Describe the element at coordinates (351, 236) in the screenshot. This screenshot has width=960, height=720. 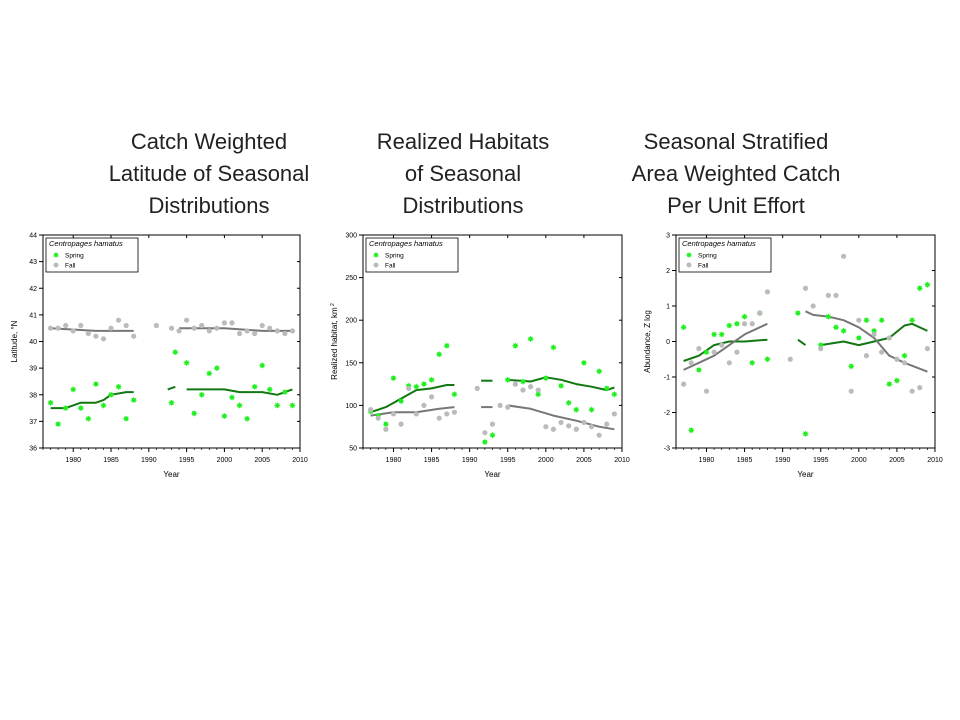
I see `y-tick-label: 300` at that location.